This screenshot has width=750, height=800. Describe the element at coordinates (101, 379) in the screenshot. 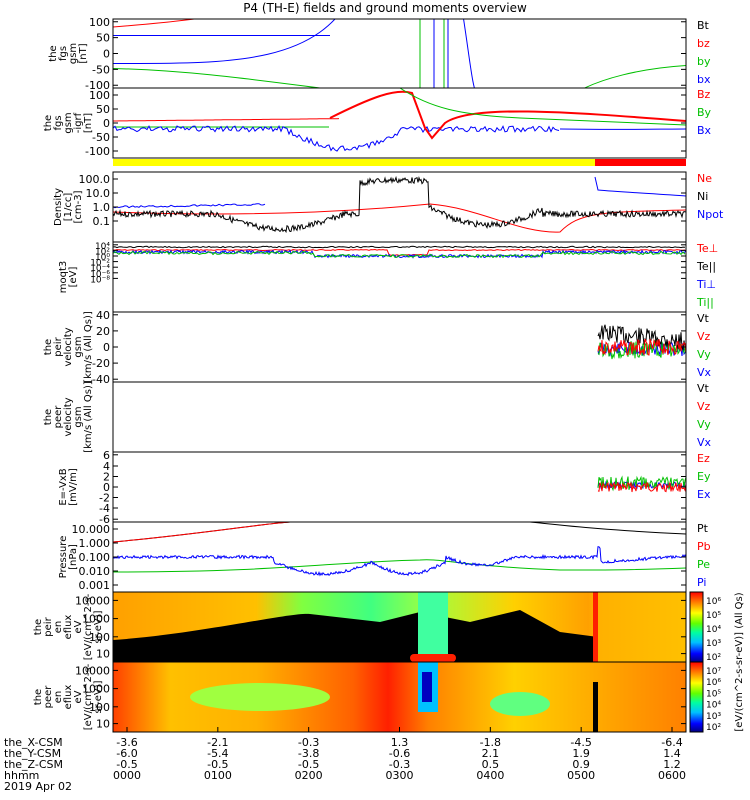

I see `y-tick-label: -40` at that location.